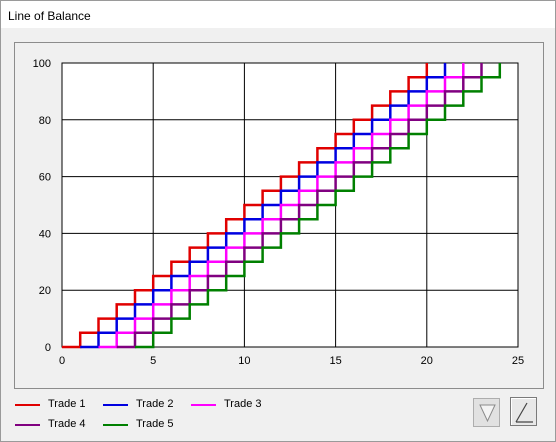 This screenshot has width=556, height=442. What do you see at coordinates (67, 424) in the screenshot?
I see `legend-label: Trade 4` at bounding box center [67, 424].